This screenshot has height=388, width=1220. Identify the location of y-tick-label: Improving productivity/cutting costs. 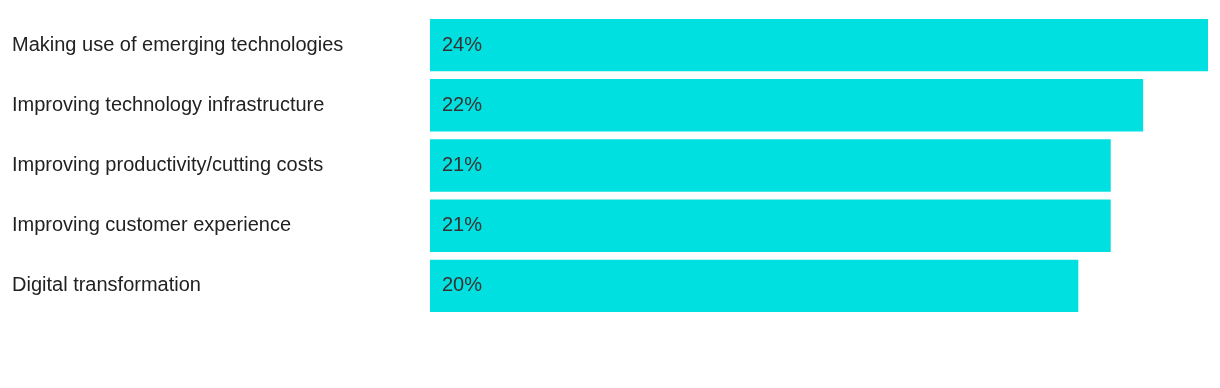
(168, 164).